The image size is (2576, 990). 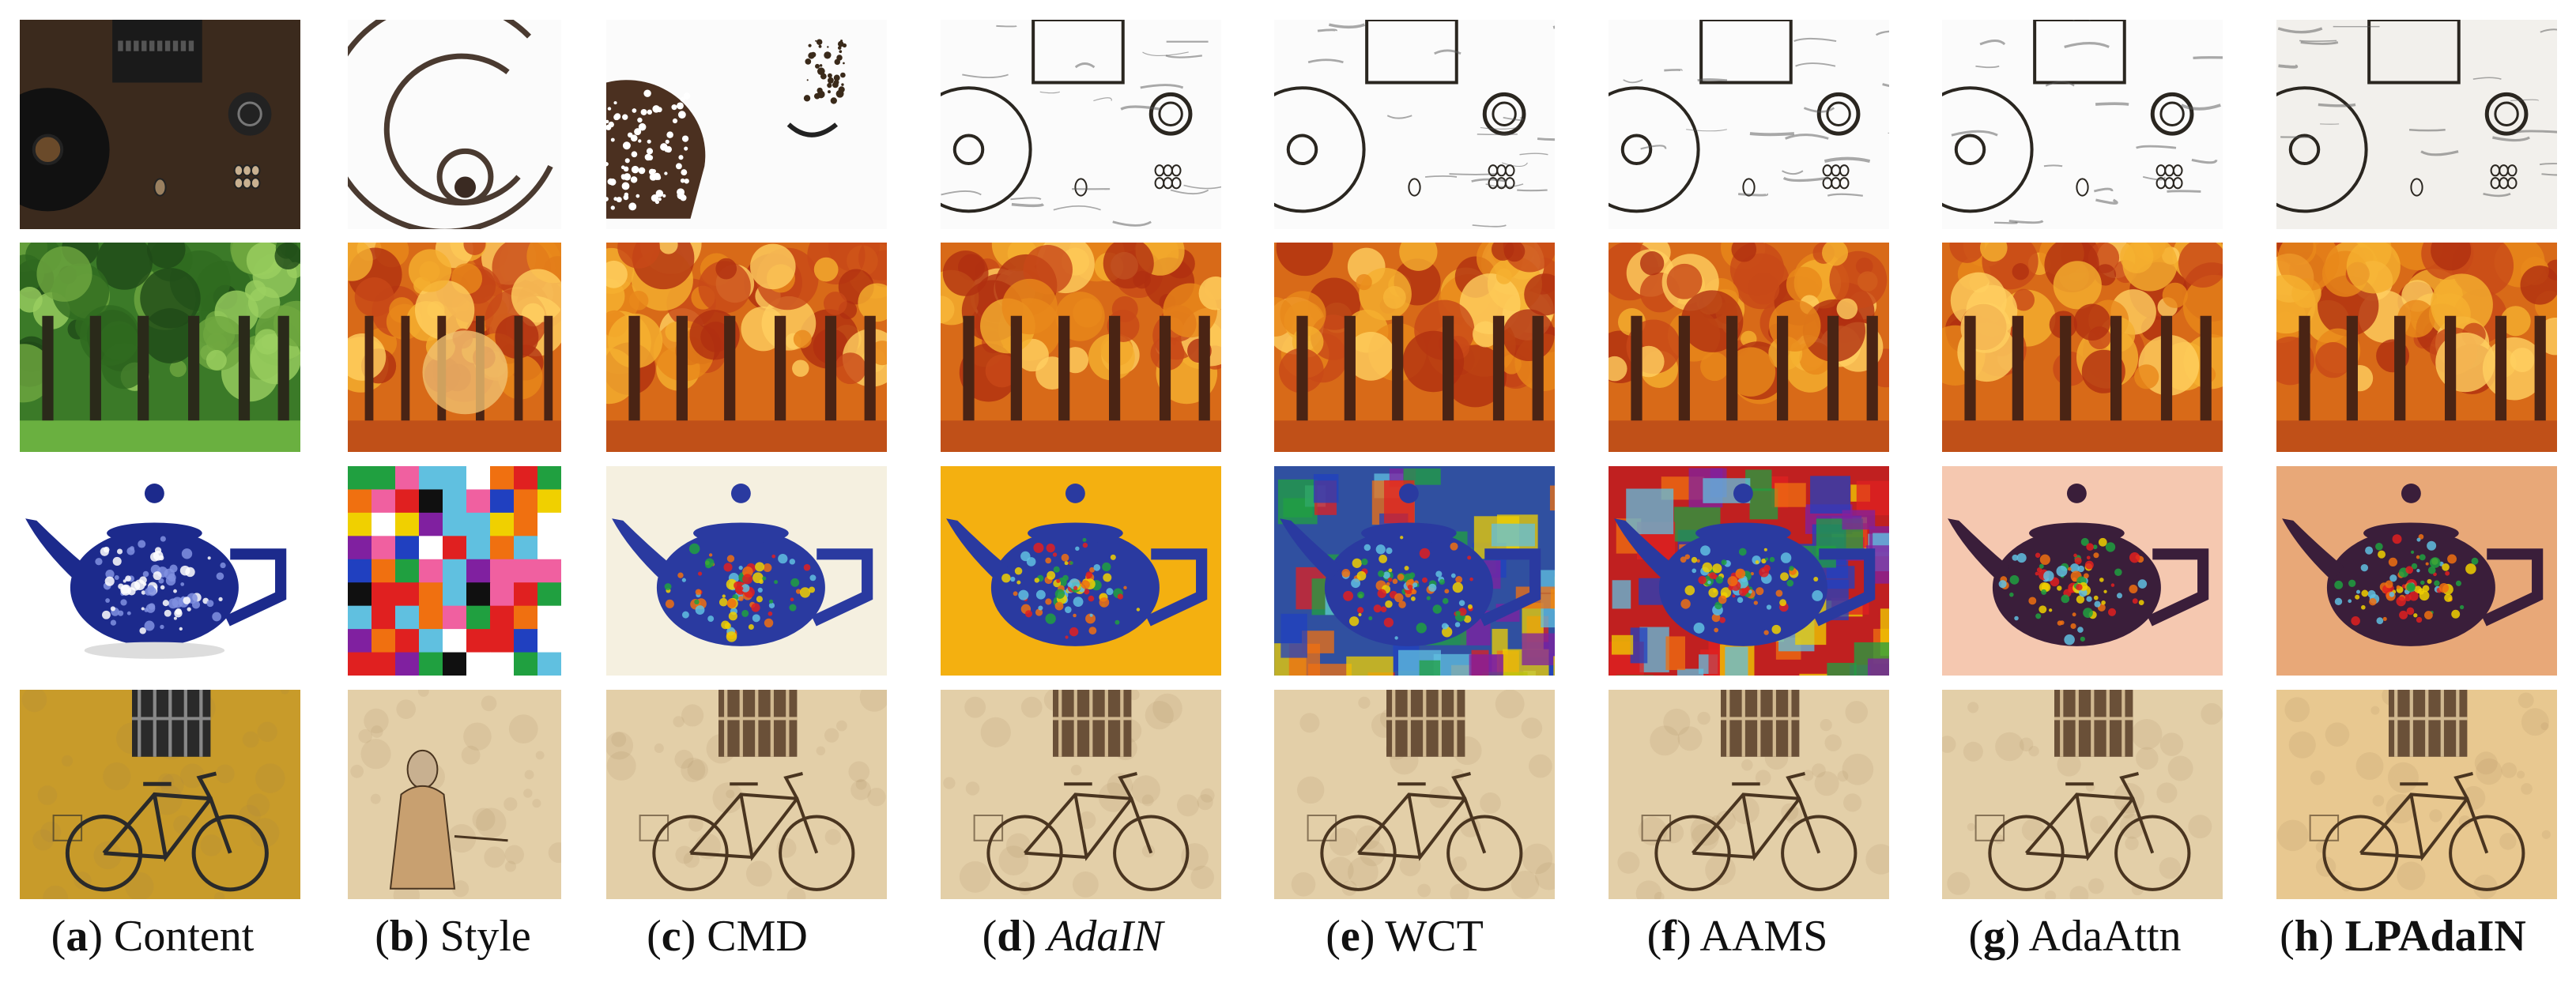 I want to click on image-forest-trees-adain, so click(x=1081, y=347).